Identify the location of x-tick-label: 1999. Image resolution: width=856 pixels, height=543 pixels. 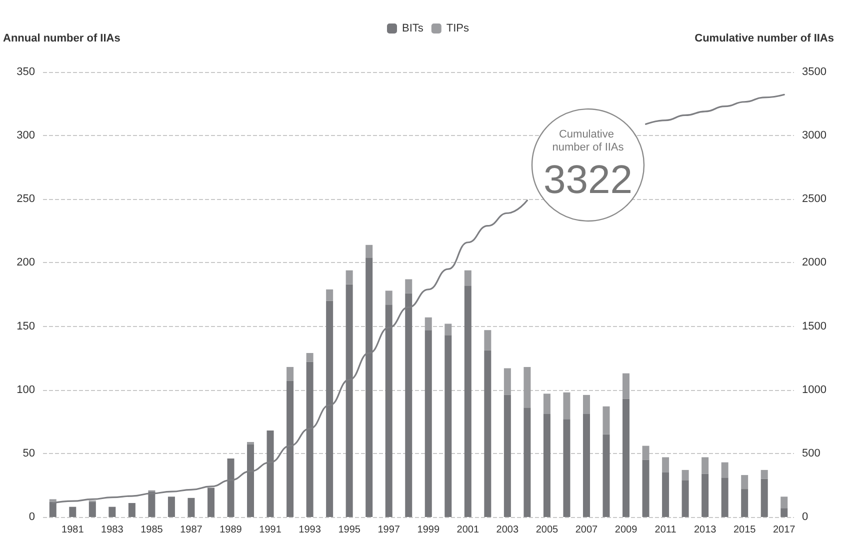
(428, 530).